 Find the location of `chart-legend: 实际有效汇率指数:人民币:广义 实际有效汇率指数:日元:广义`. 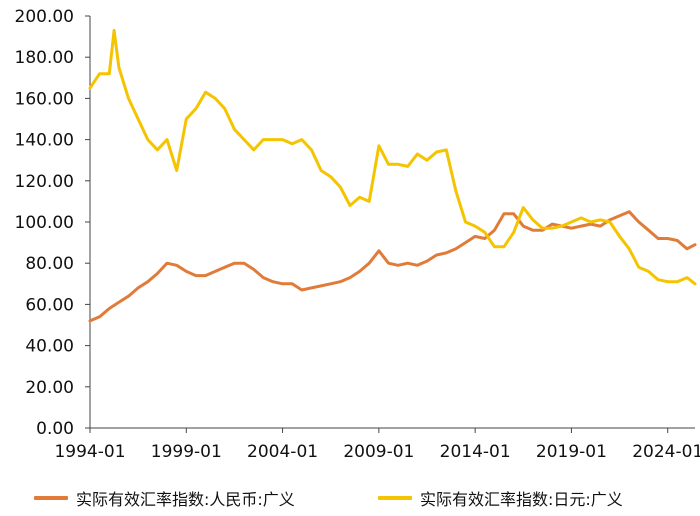

chart-legend: 实际有效汇率指数:人民币:广义 实际有效汇率指数:日元:广义 is located at coordinates (350, 498).